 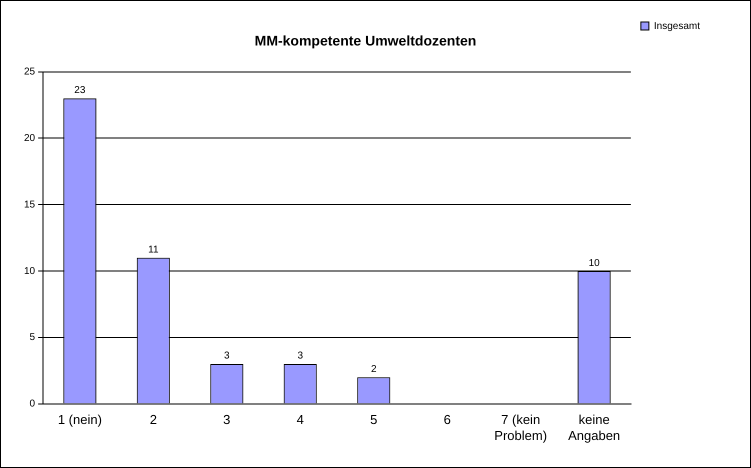 I want to click on x-tick-label: 4, so click(x=300, y=420).